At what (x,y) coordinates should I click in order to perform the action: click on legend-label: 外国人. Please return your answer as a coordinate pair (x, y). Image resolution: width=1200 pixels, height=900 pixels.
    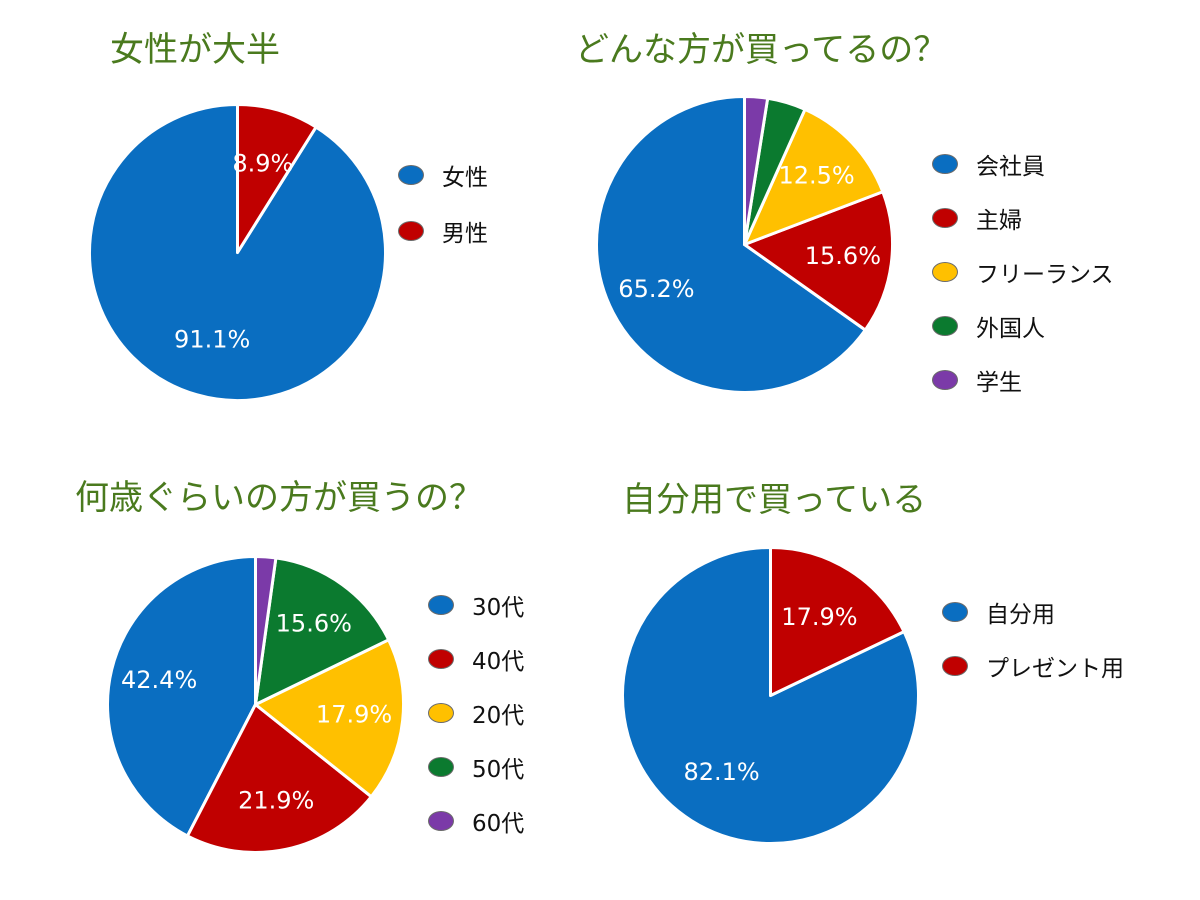
    Looking at the image, I should click on (1010, 329).